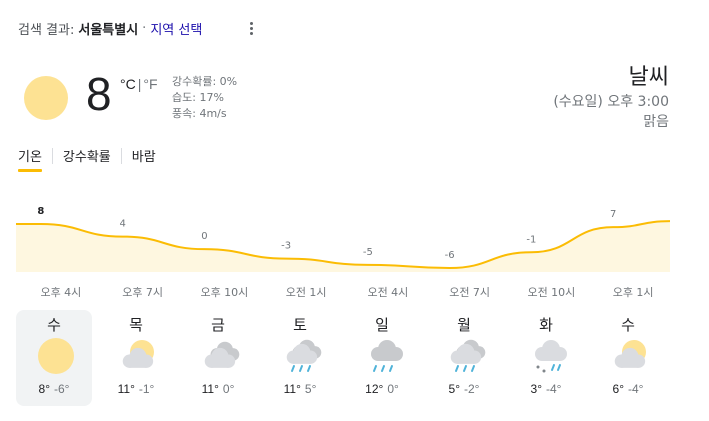 The image size is (709, 421). Describe the element at coordinates (198, 97) in the screenshot. I see `humidity: 습도: 17%` at that location.